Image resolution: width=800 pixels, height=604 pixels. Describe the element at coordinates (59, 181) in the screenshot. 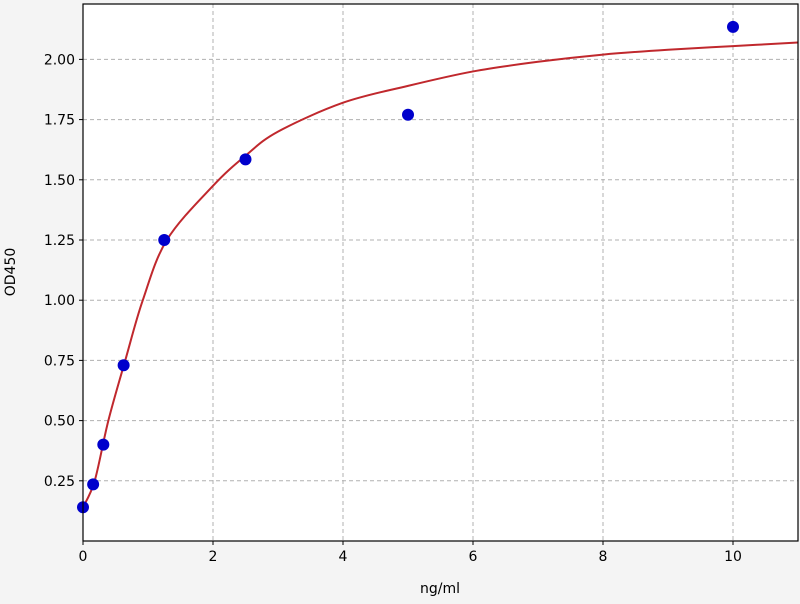

I see `y-tick-label: 1.50` at that location.